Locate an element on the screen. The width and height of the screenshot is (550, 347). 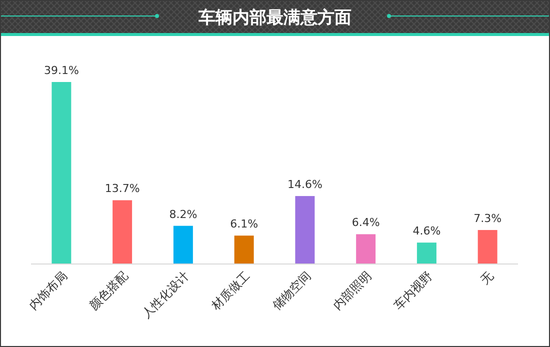
data-label: 4.6% is located at coordinates (426, 231).